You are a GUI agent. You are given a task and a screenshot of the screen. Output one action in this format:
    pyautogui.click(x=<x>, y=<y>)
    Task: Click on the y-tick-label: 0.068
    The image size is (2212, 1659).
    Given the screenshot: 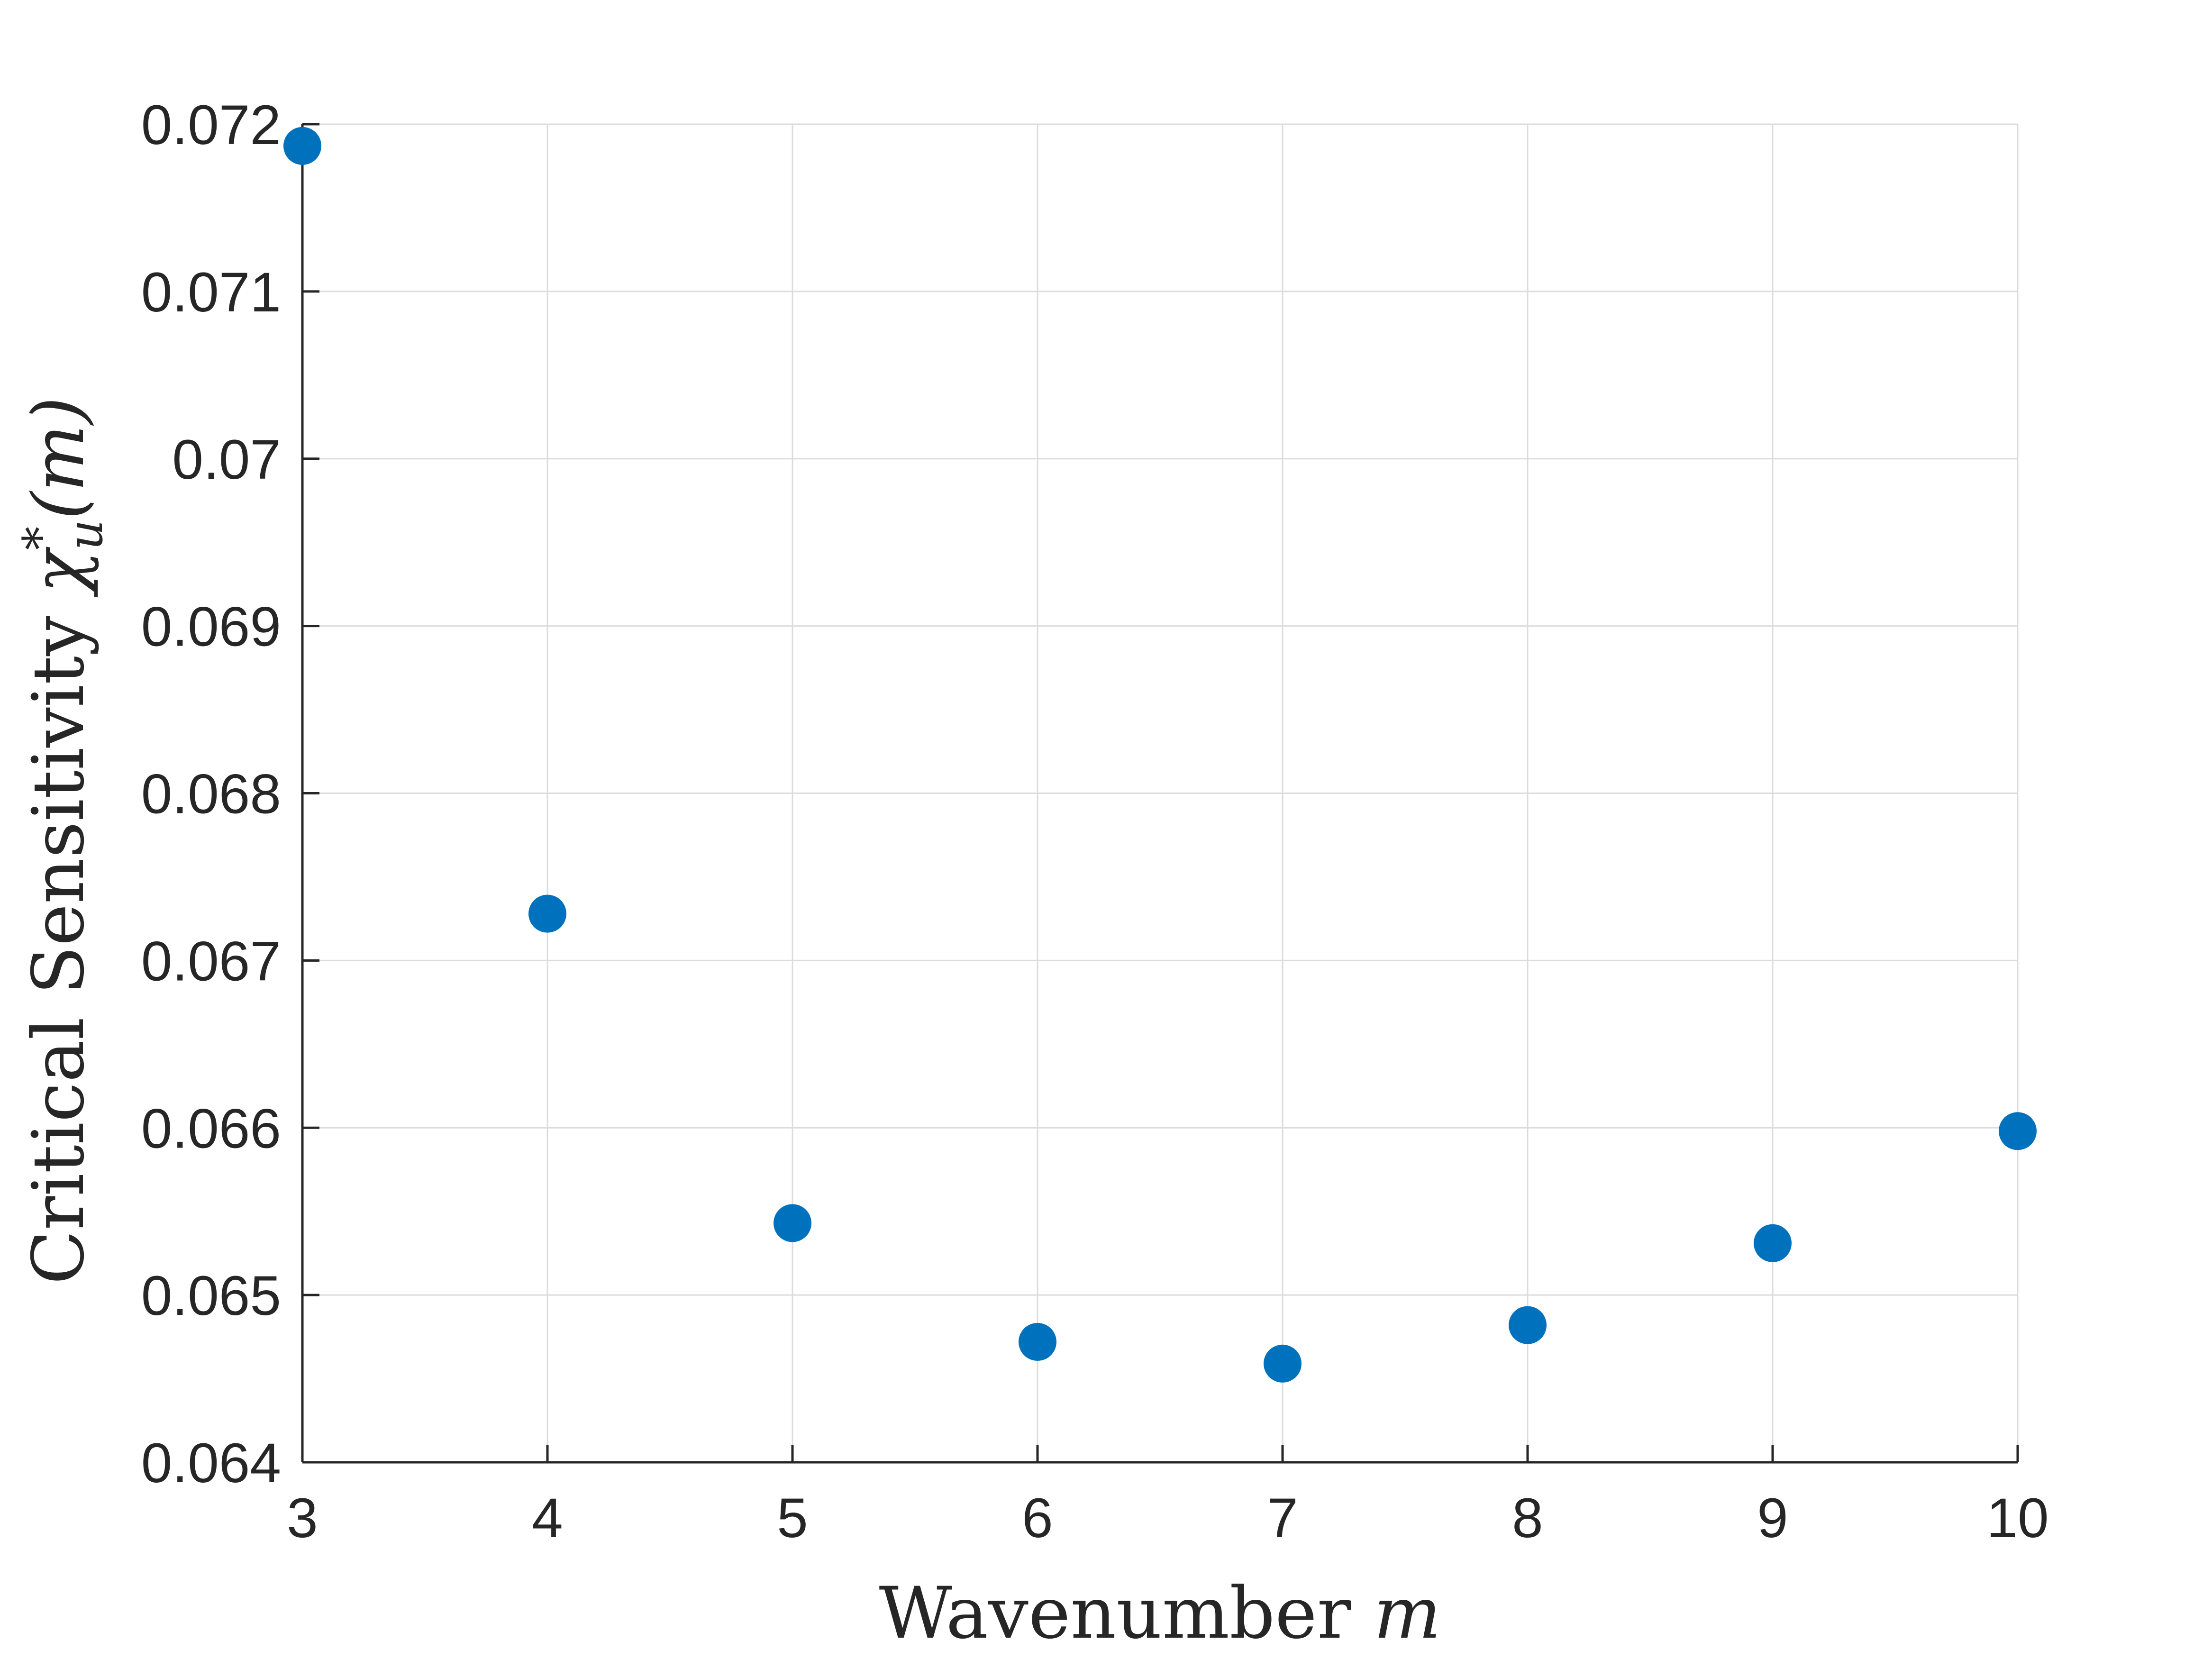 What is the action you would take?
    pyautogui.click(x=211, y=794)
    